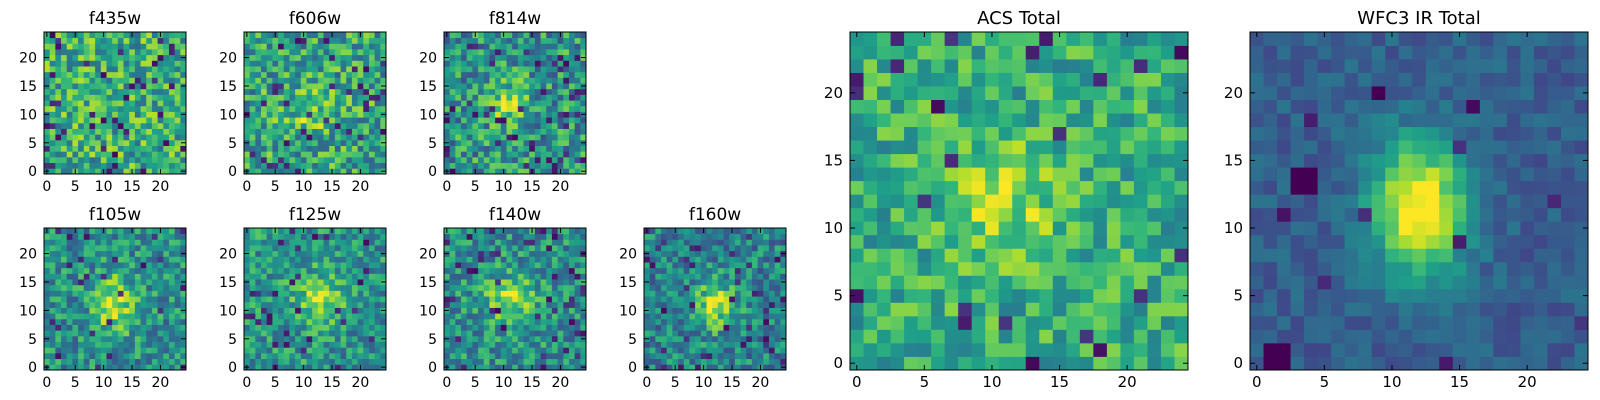  What do you see at coordinates (228, 255) in the screenshot?
I see `y-tick-label: 20` at bounding box center [228, 255].